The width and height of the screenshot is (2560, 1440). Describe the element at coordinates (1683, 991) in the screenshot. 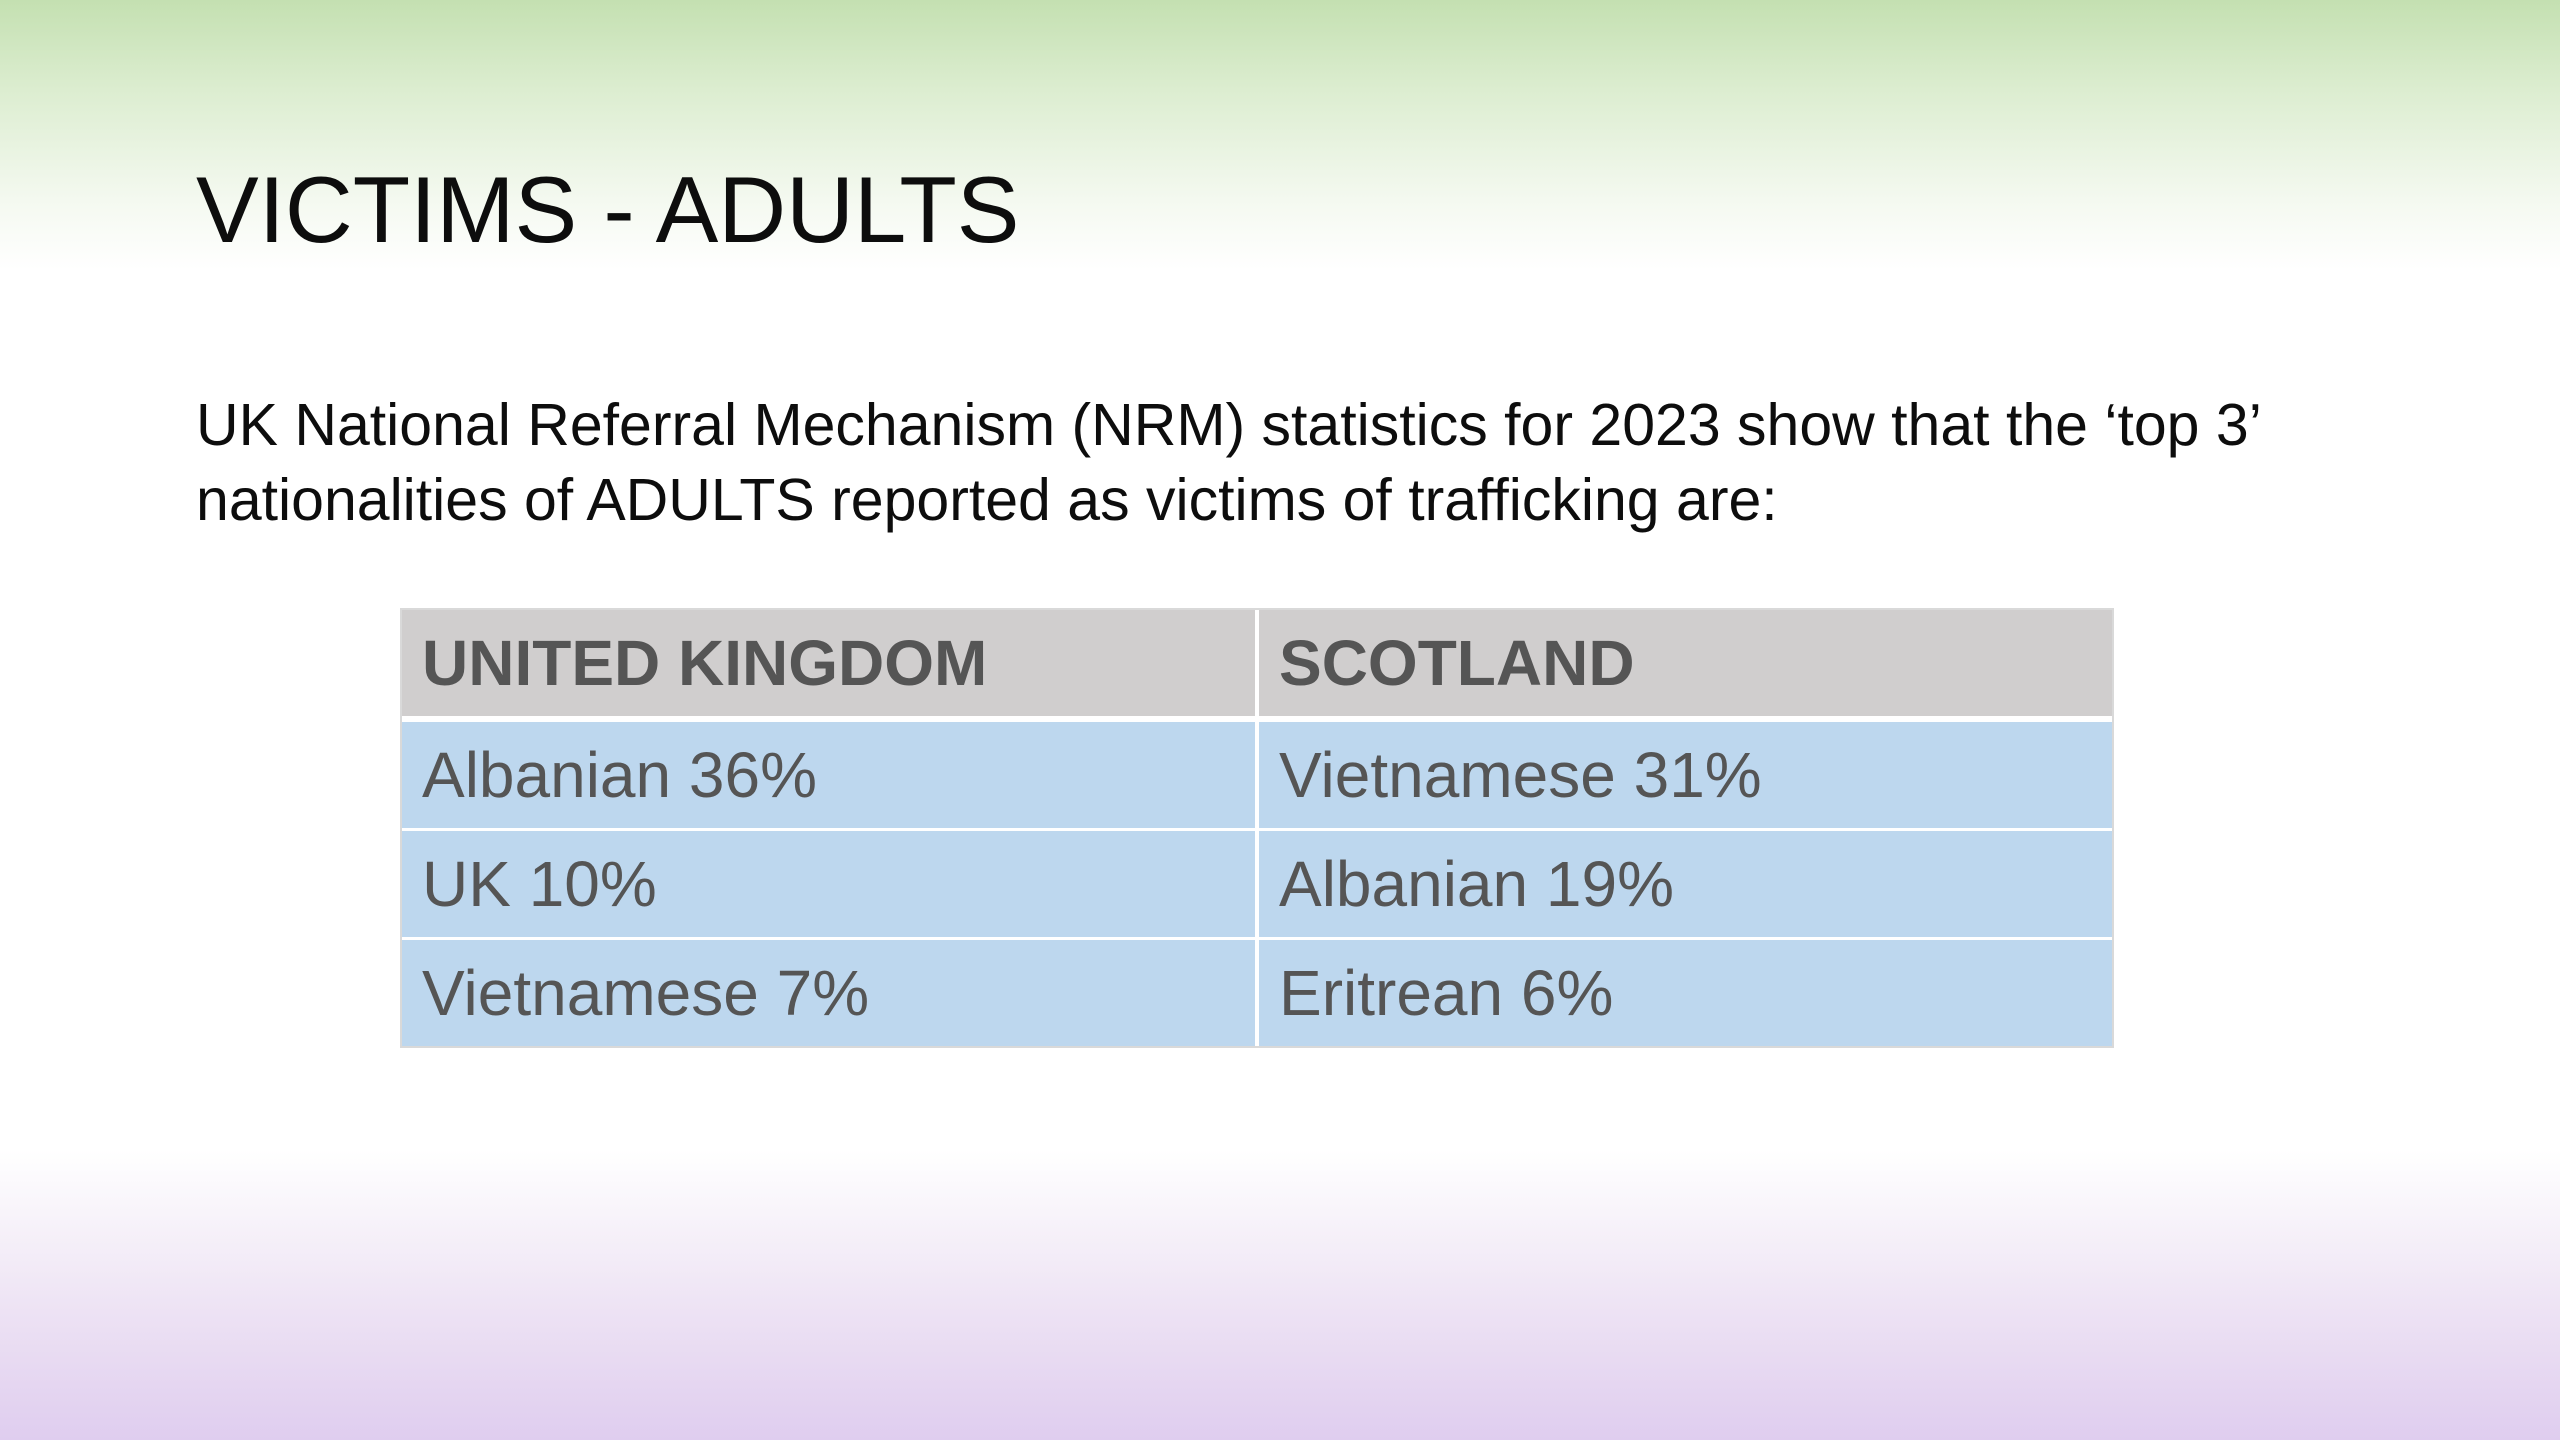

I see `table-cell-scotland: Eritrean 6%` at that location.